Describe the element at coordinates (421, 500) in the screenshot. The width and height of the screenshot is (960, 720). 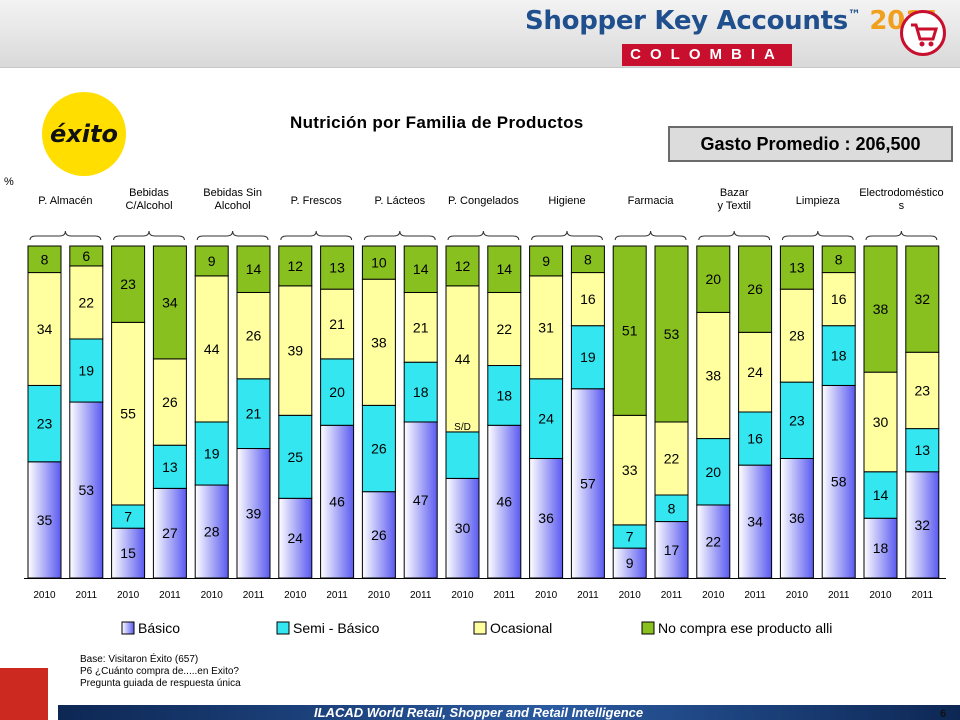
I see `data-label: 47` at that location.